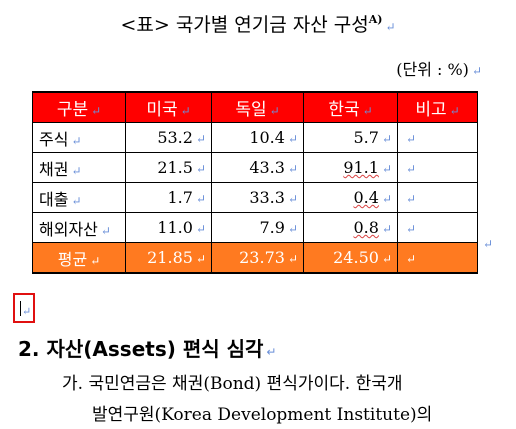 The image size is (516, 429). Describe the element at coordinates (20, 308) in the screenshot. I see `text-caret` at that location.